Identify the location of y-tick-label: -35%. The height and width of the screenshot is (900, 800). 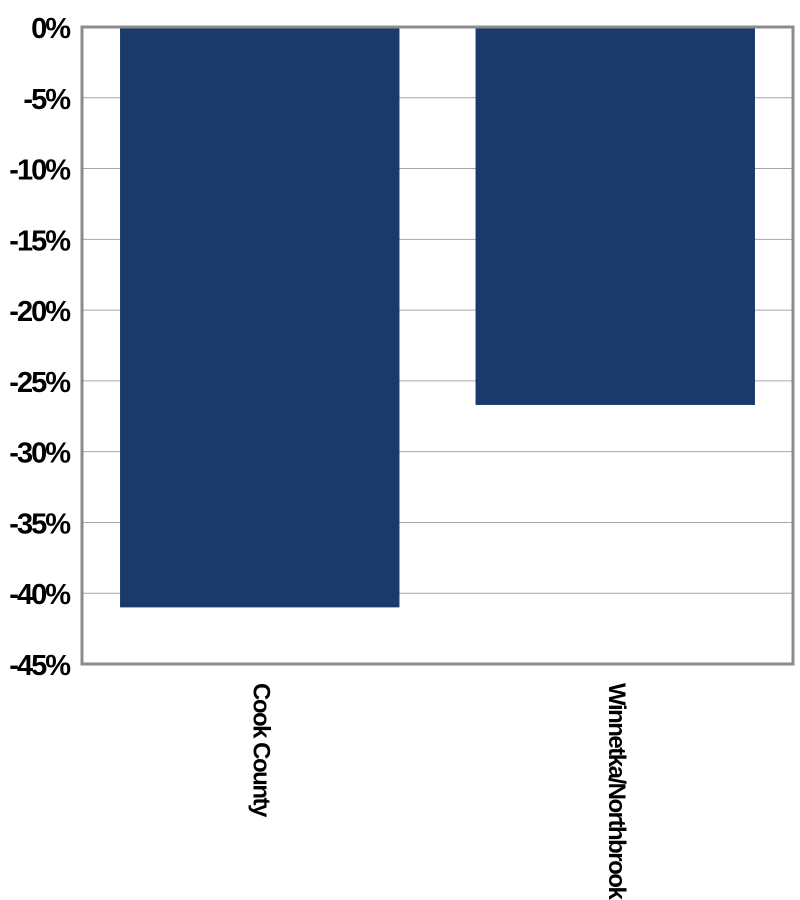
(40, 524).